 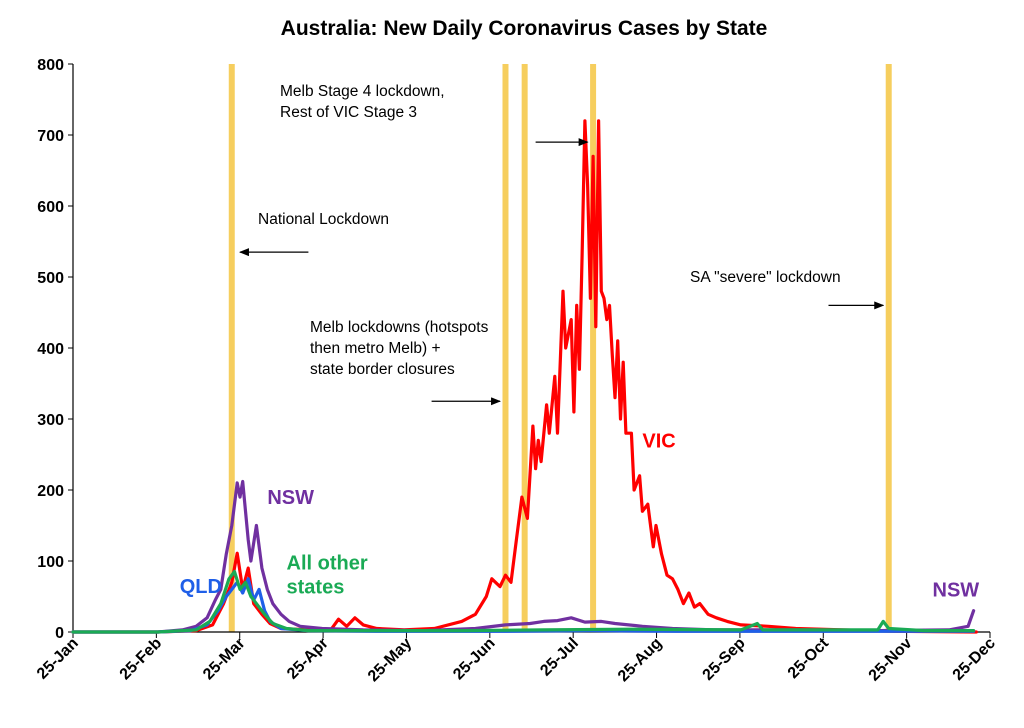 What do you see at coordinates (809, 658) in the screenshot?
I see `x-tick-label: 25-Oct` at bounding box center [809, 658].